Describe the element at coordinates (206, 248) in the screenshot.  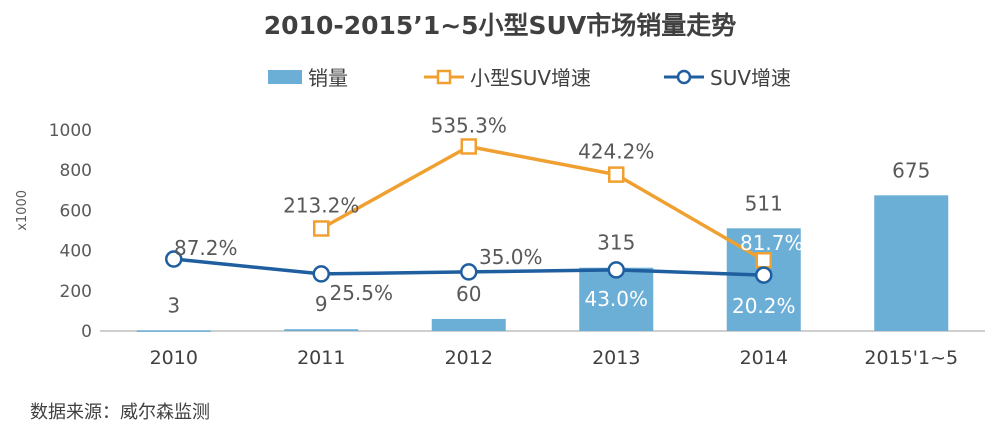
I see `suv-growth-data-label: 87.2%` at that location.